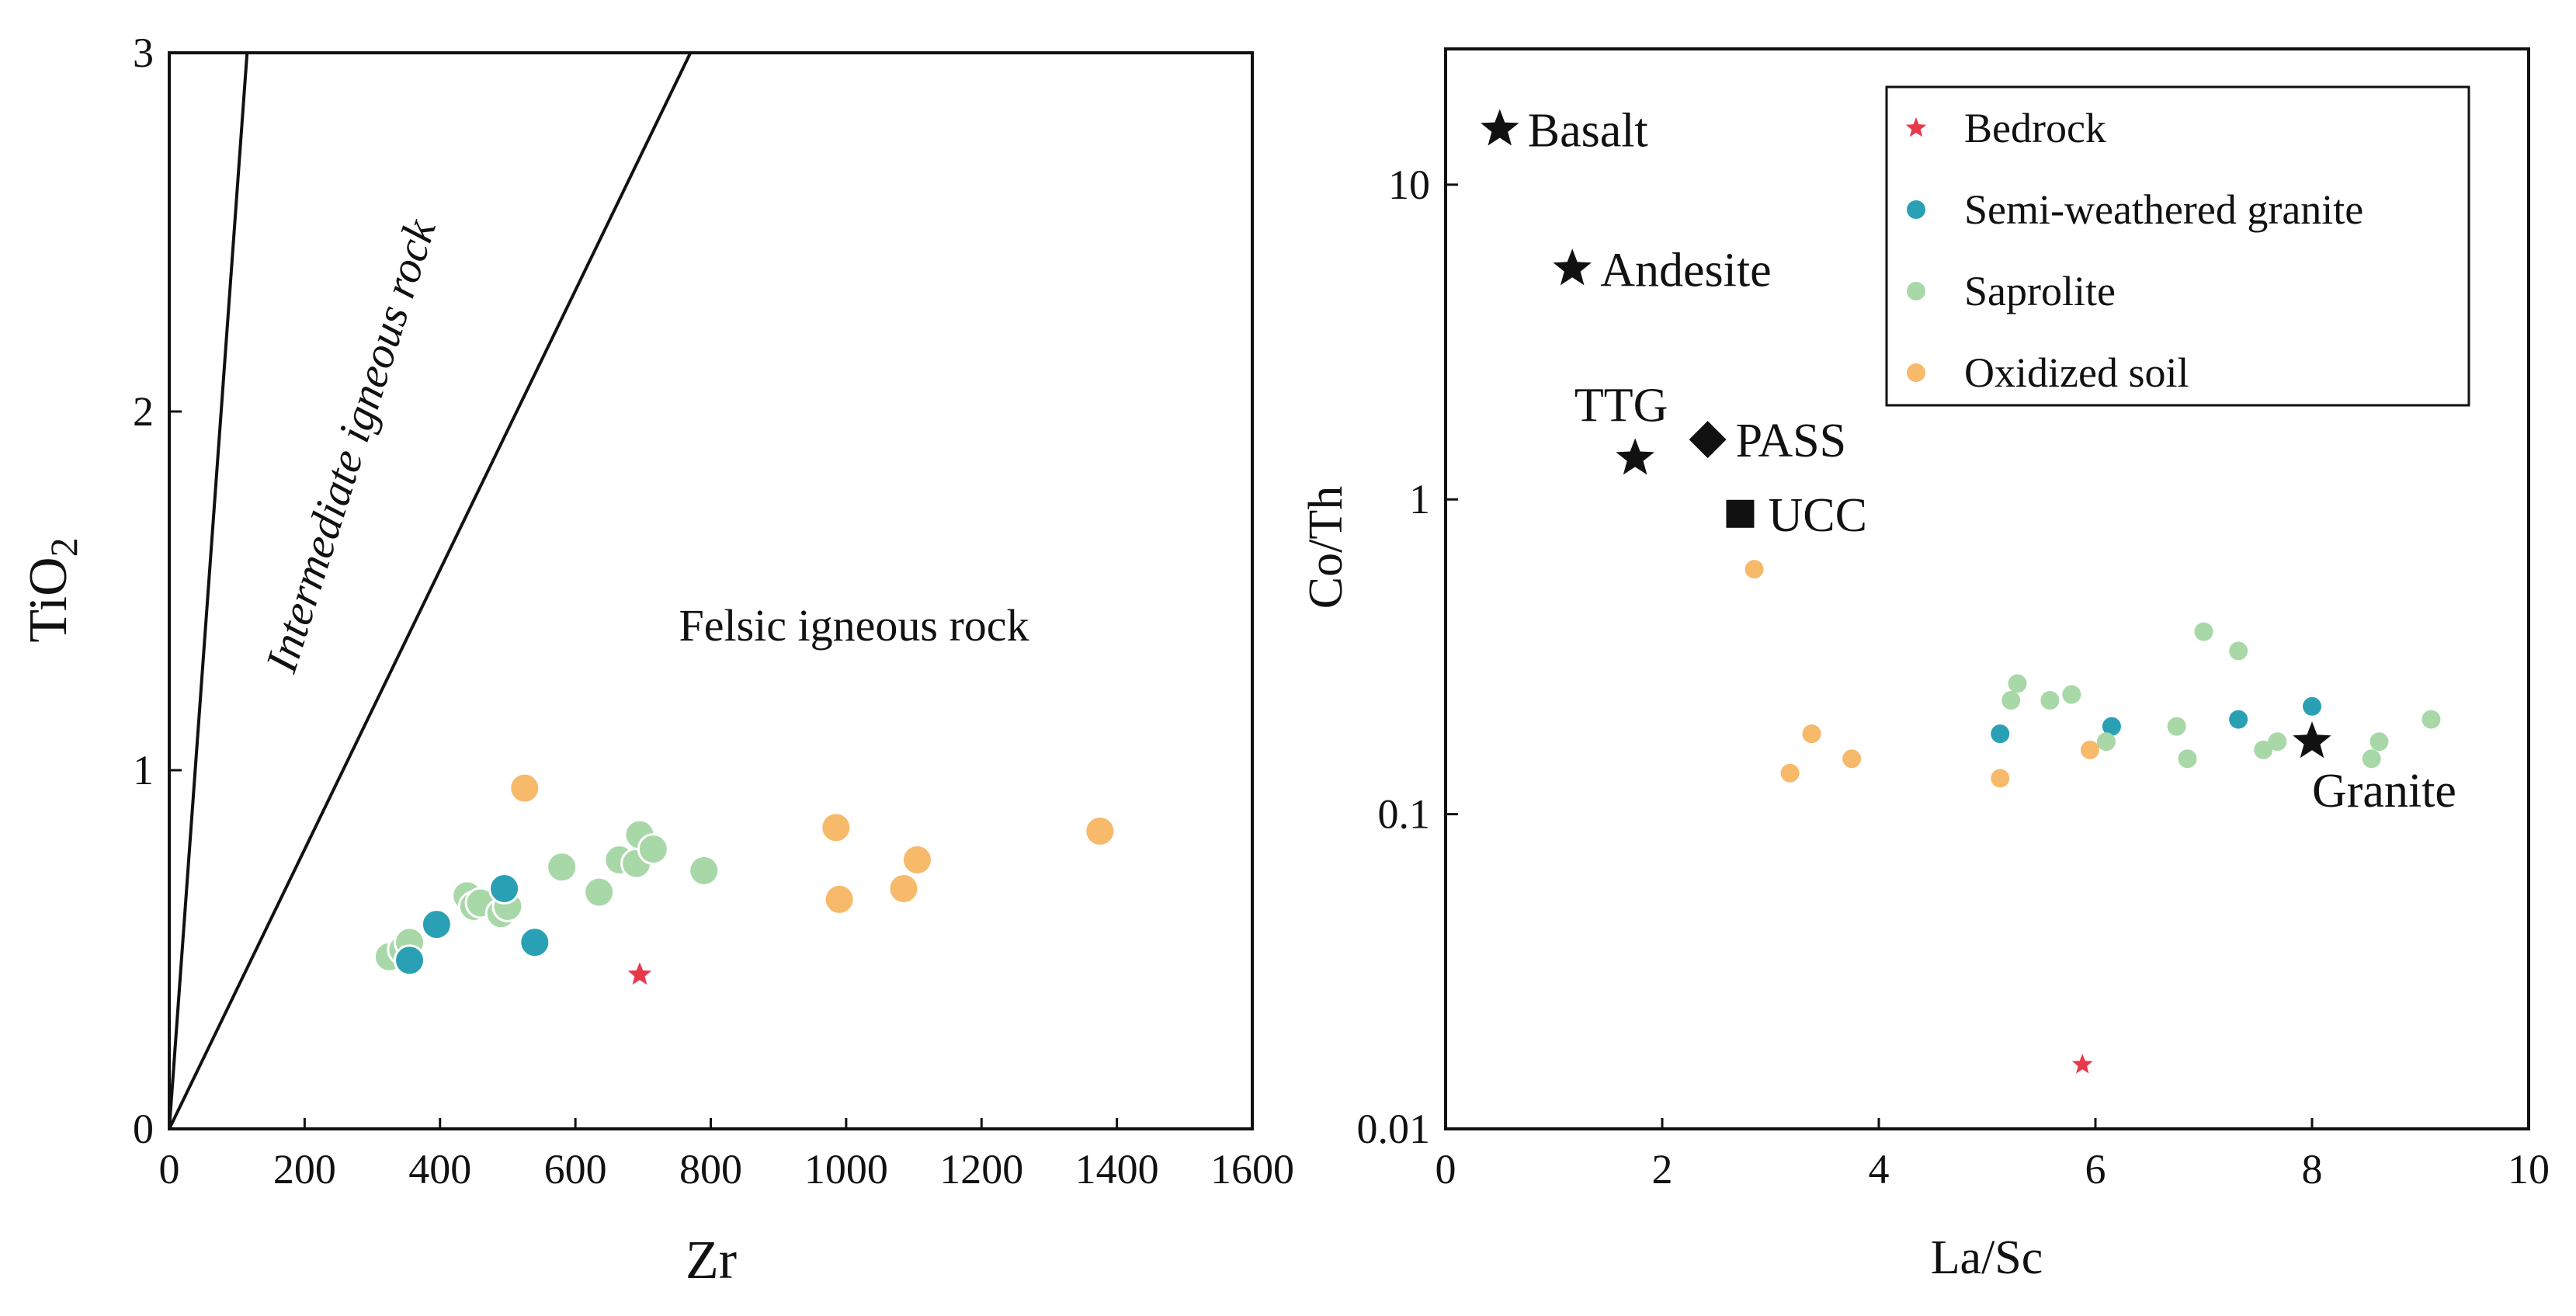 Image resolution: width=2576 pixels, height=1316 pixels. I want to click on reference-andesite-label: Andesite, so click(1686, 270).